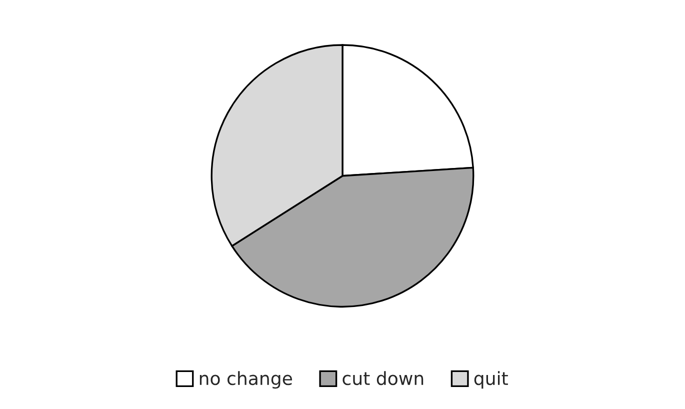  I want to click on legend-label: no change, so click(246, 380).